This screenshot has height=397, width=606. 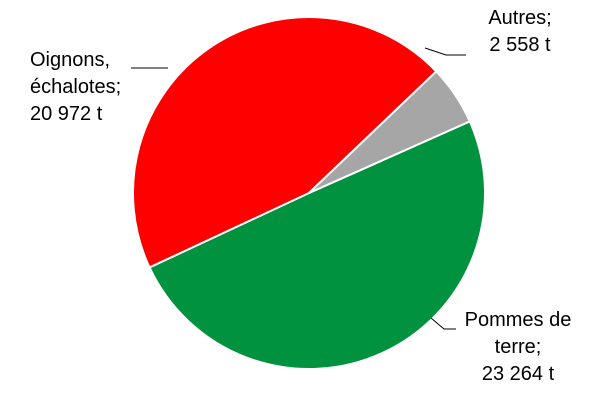 What do you see at coordinates (443, 323) in the screenshot?
I see `leader-line-pommes-de-terre` at bounding box center [443, 323].